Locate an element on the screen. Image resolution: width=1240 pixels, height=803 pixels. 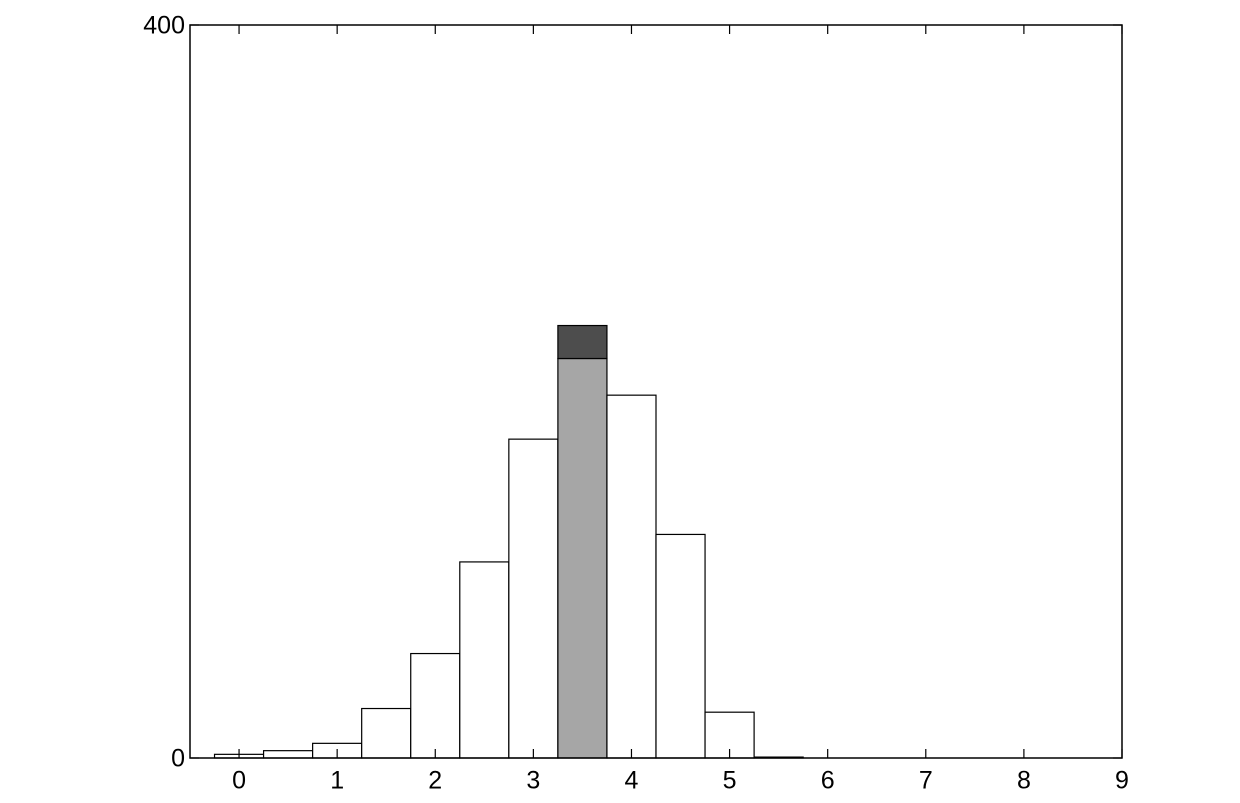
x-tick-label: 7 is located at coordinates (926, 781).